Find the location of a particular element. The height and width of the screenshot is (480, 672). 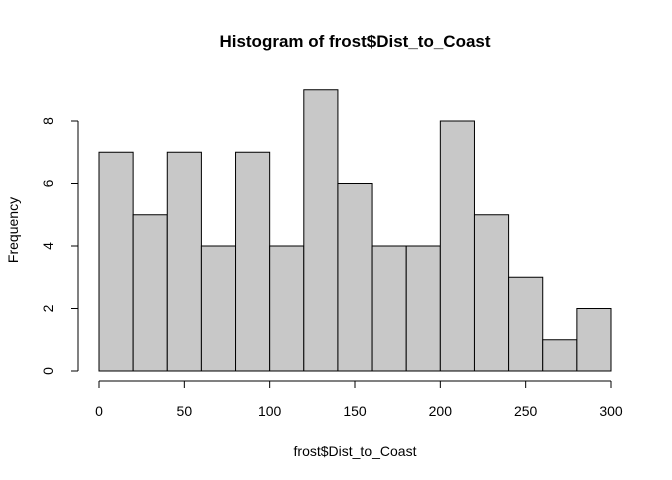

x-tick-label: 250 is located at coordinates (526, 411).